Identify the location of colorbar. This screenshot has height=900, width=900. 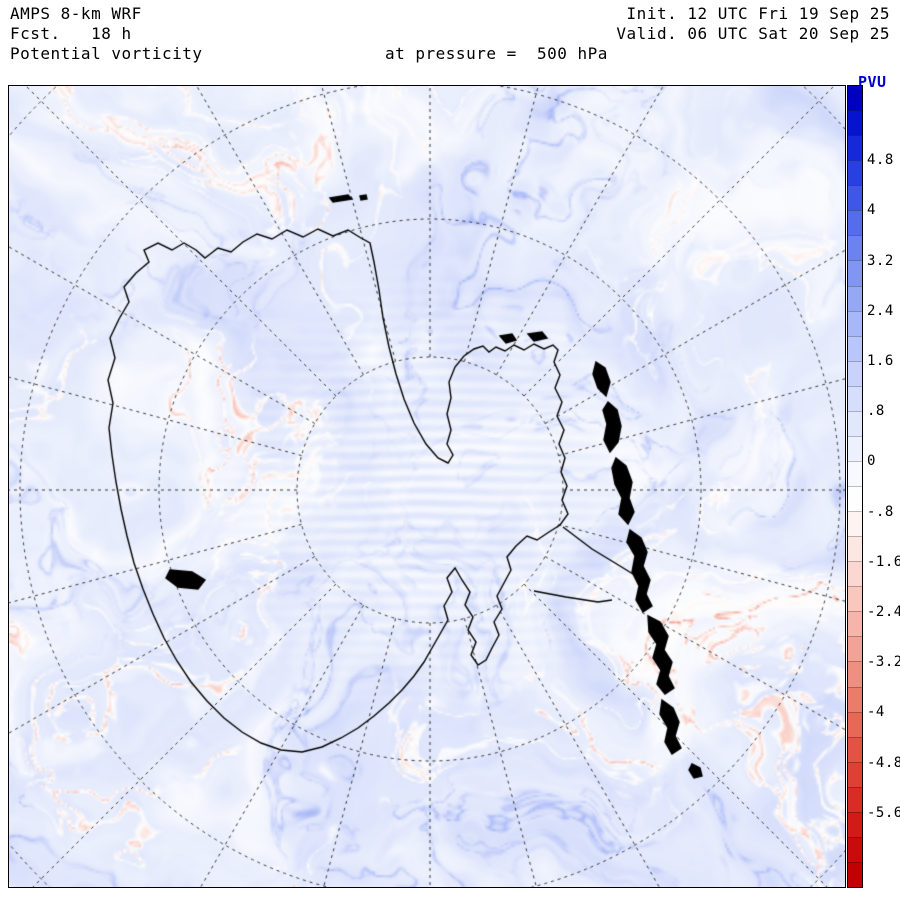
(855, 486).